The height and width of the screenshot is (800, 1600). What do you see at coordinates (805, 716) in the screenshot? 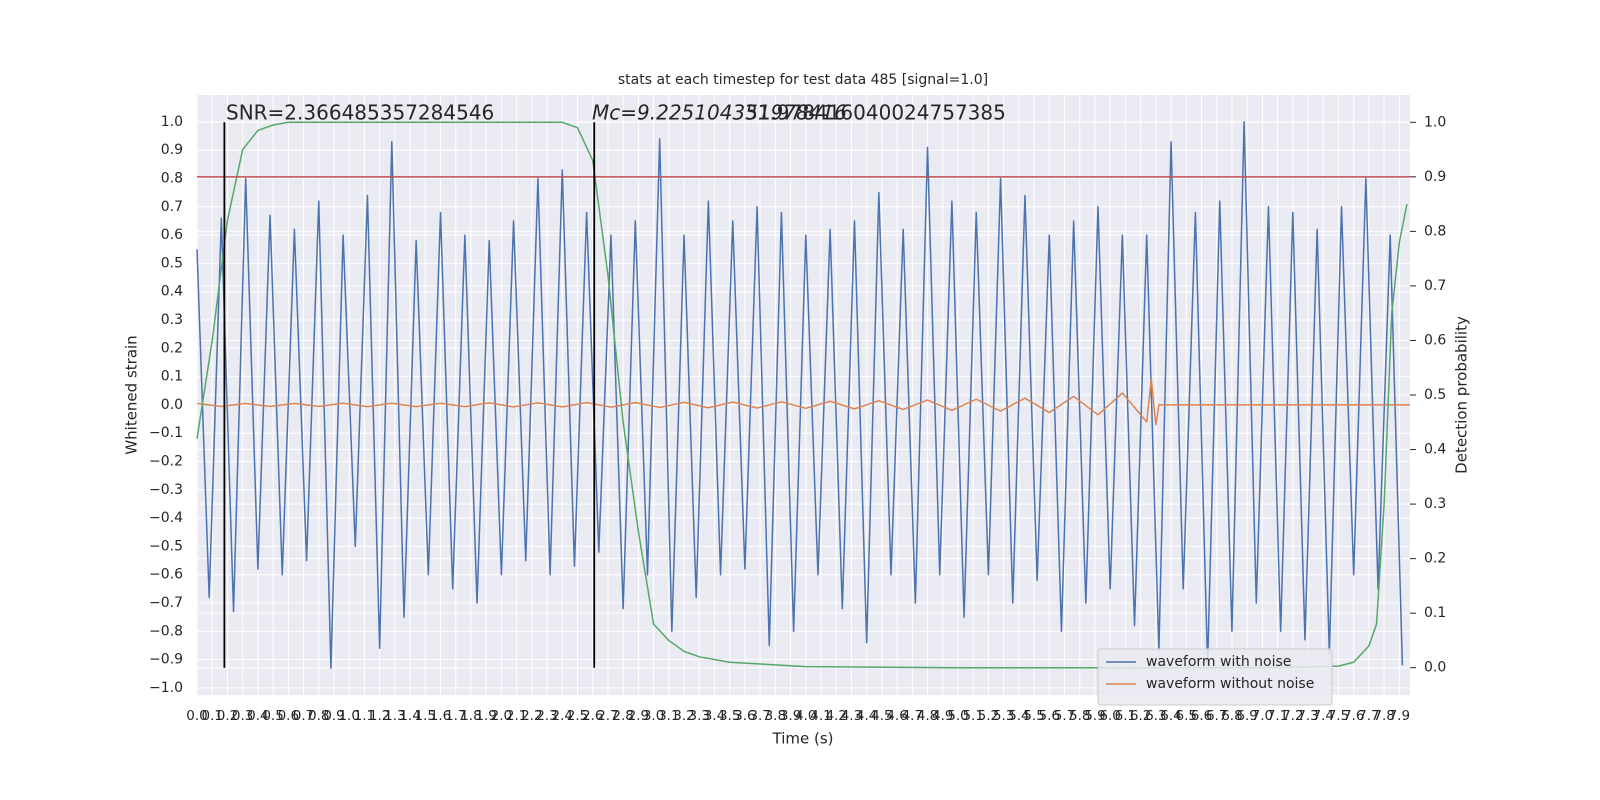
I see `x-tick-label: 4.0` at bounding box center [805, 716].